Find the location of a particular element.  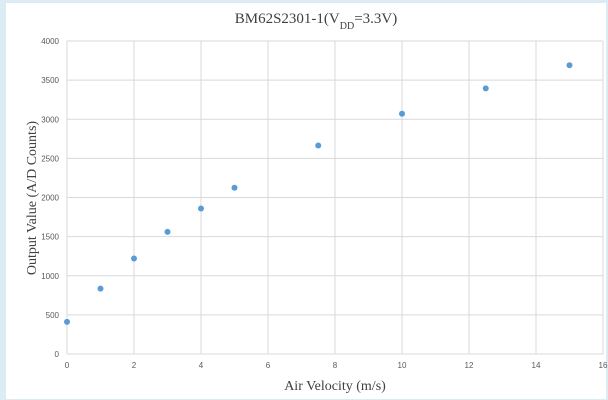

y-tick-label: 2000 is located at coordinates (50, 198).